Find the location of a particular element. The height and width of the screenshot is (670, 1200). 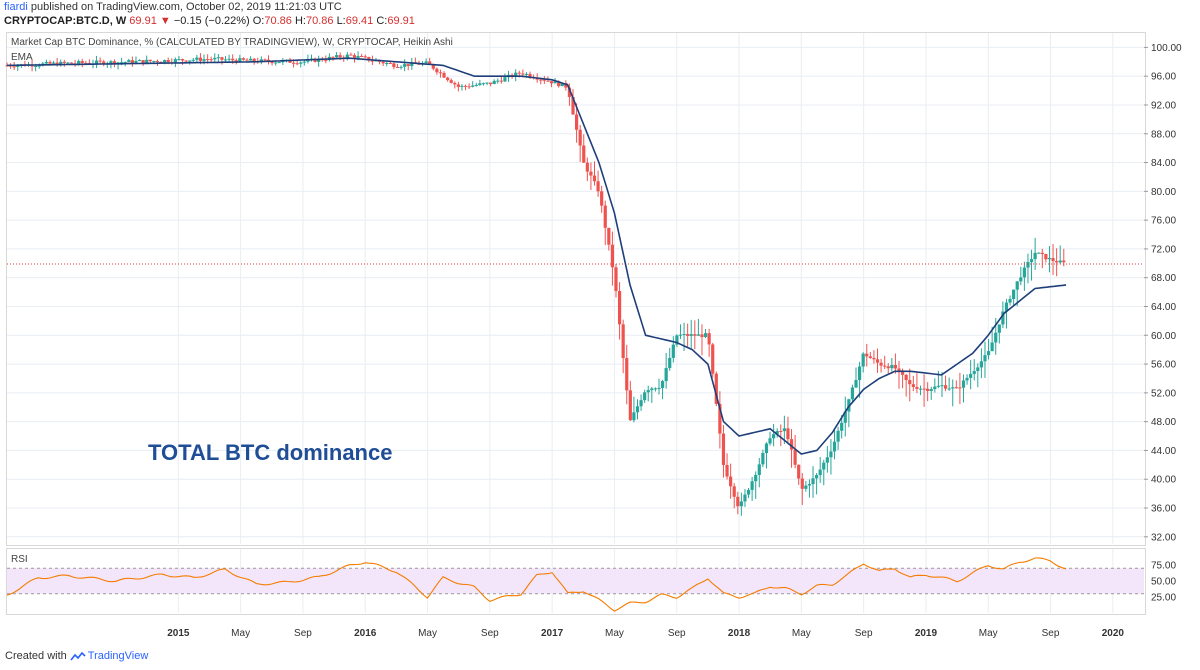

y-tick-label: 76.00 is located at coordinates (1163, 221).